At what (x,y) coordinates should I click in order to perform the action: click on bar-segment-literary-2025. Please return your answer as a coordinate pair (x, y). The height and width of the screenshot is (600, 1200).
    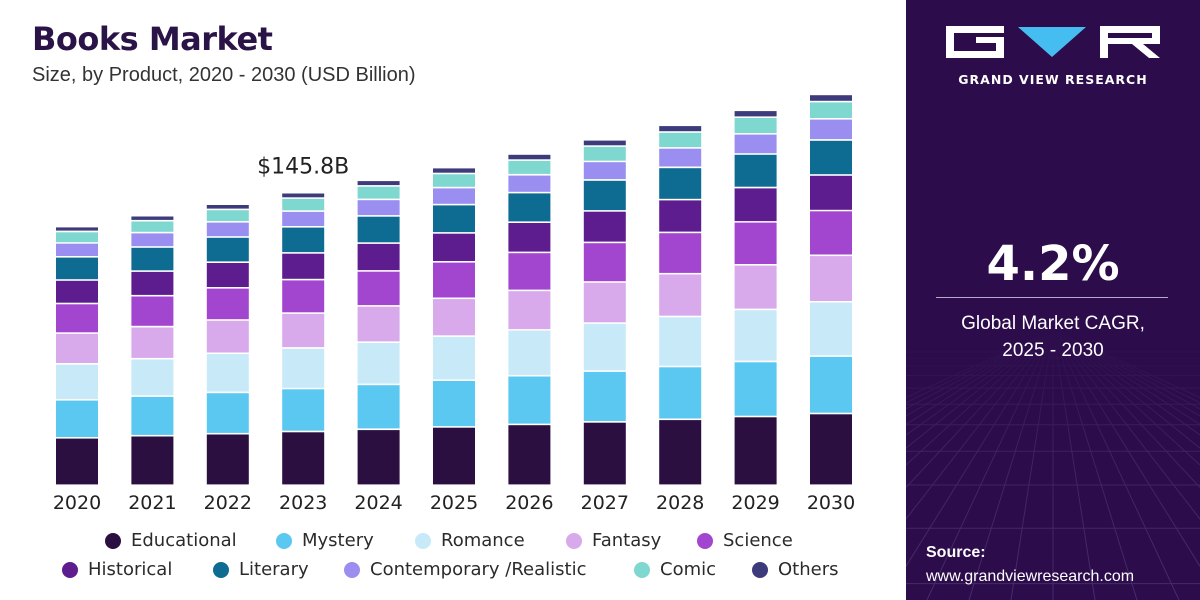
    Looking at the image, I should click on (454, 219).